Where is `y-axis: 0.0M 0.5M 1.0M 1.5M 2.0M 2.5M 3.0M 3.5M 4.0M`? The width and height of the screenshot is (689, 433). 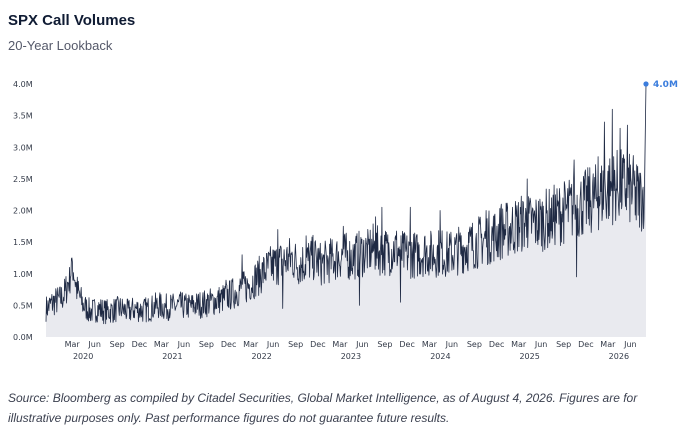
y-axis: 0.0M 0.5M 1.0M 1.5M 2.0M 2.5M 3.0M 3.5M 4.0M is located at coordinates (23, 211).